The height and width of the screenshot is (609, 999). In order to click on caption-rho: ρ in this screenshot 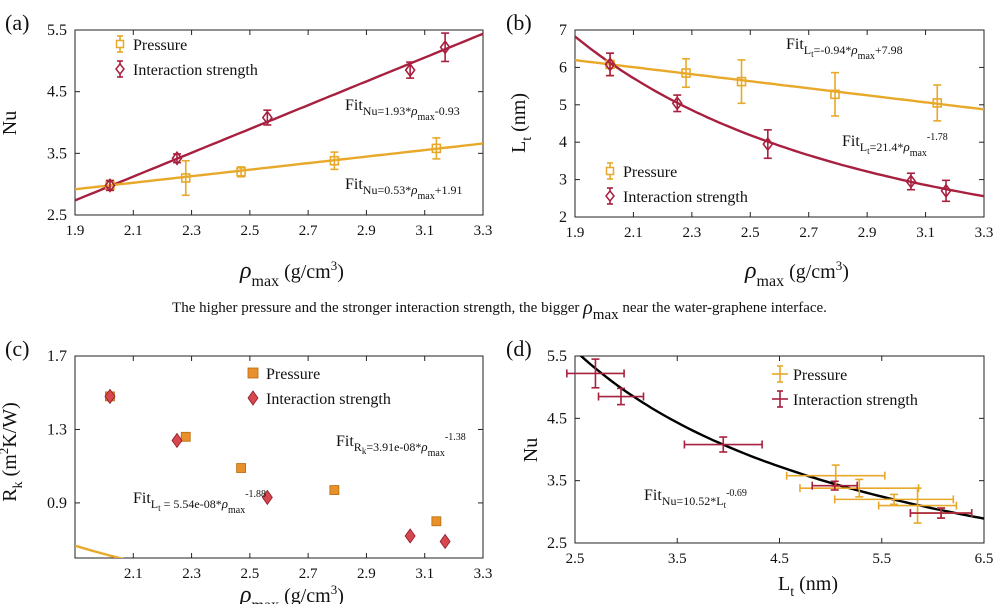, I will do `click(588, 308)`.